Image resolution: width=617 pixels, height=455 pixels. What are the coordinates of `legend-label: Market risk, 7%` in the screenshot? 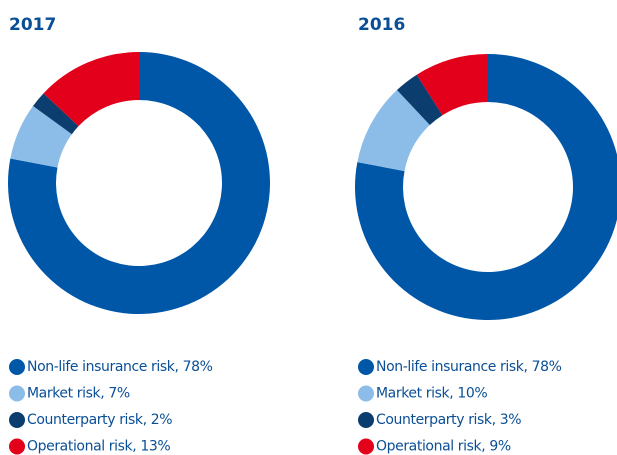 It's located at (78, 394).